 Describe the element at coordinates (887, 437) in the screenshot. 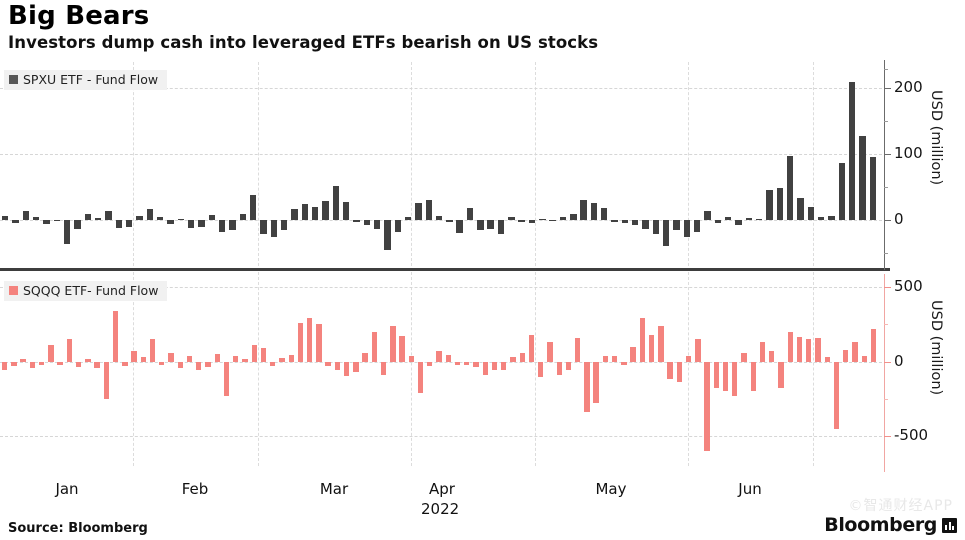

I see `y-tick-bottom` at that location.